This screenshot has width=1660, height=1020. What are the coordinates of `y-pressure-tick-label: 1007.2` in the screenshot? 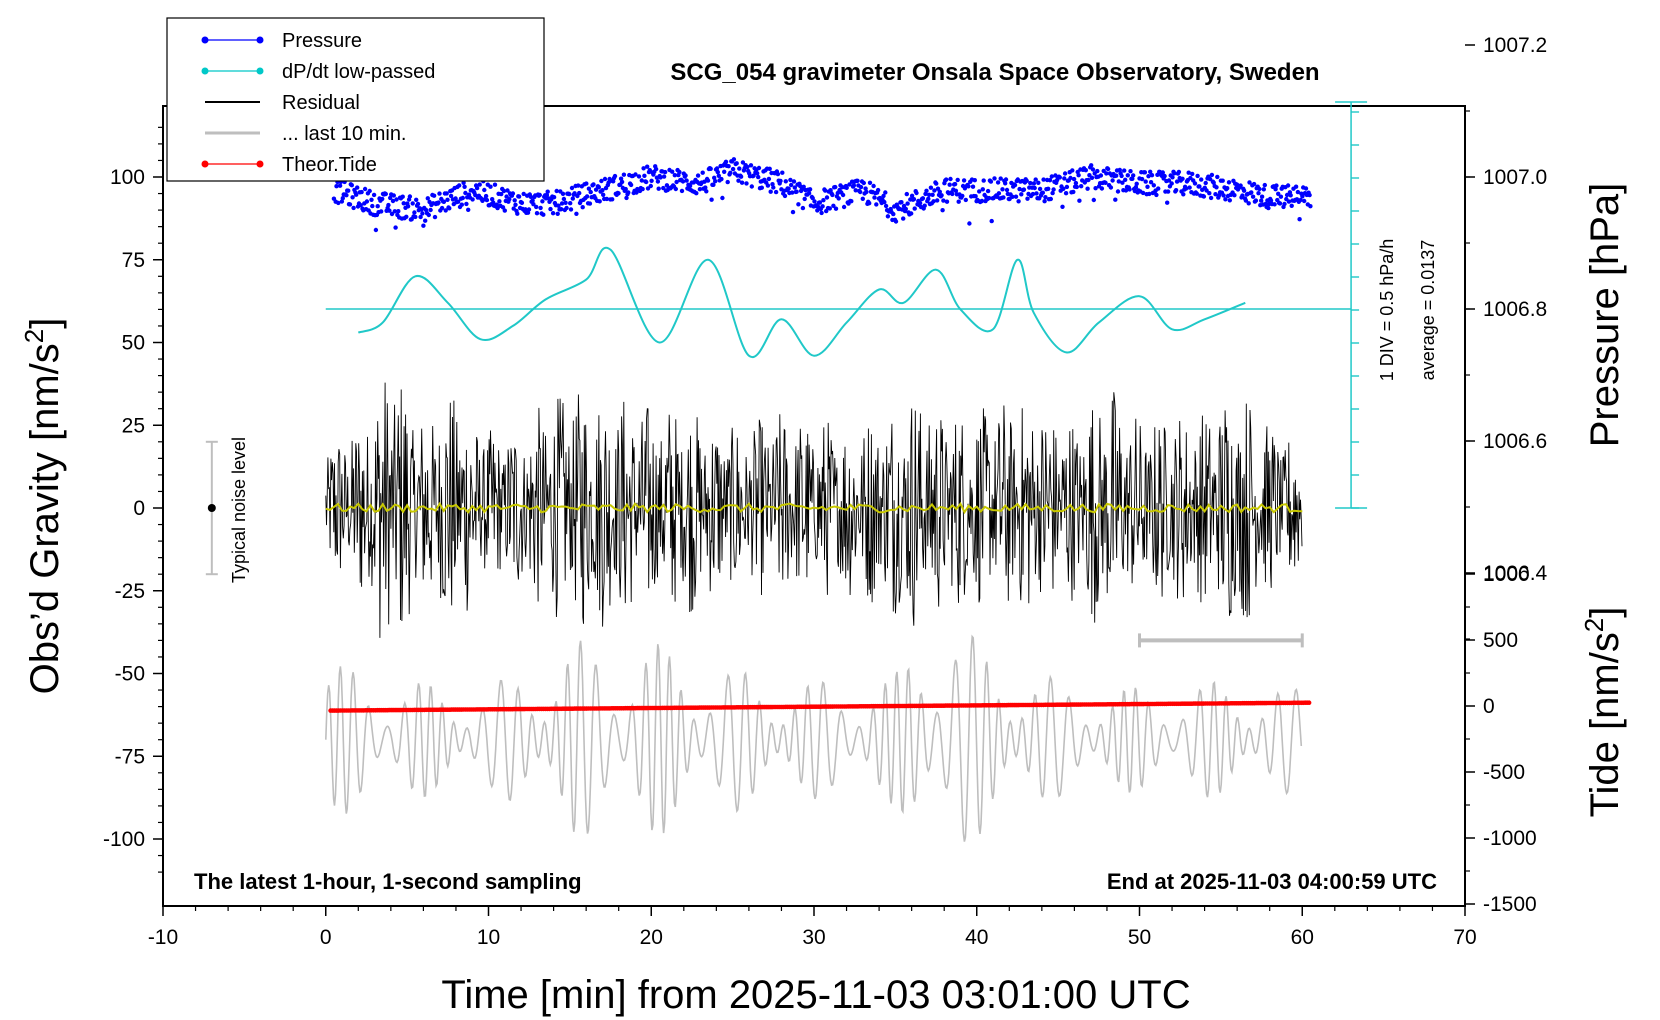 It's located at (1515, 45).